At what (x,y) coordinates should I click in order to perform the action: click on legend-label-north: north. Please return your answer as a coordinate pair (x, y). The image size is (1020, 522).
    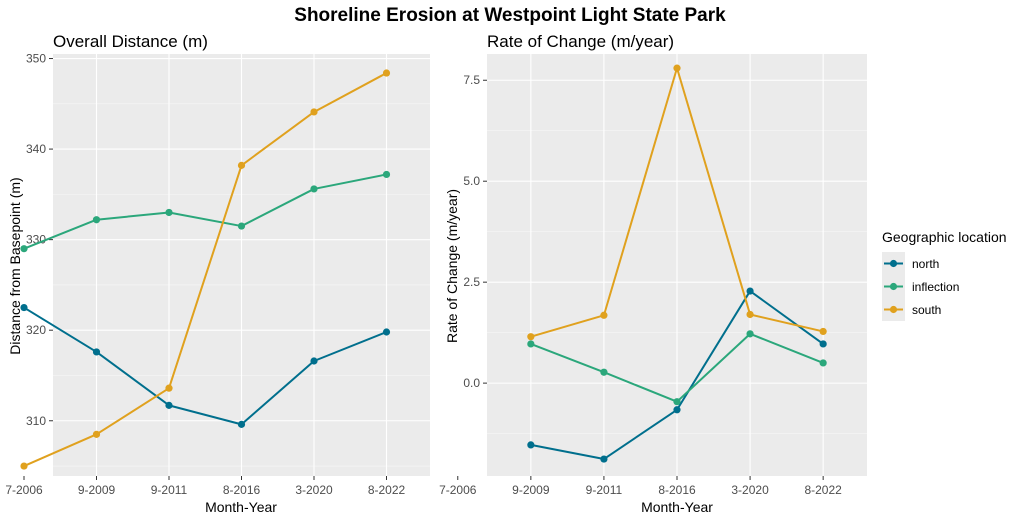
    Looking at the image, I should click on (925, 264).